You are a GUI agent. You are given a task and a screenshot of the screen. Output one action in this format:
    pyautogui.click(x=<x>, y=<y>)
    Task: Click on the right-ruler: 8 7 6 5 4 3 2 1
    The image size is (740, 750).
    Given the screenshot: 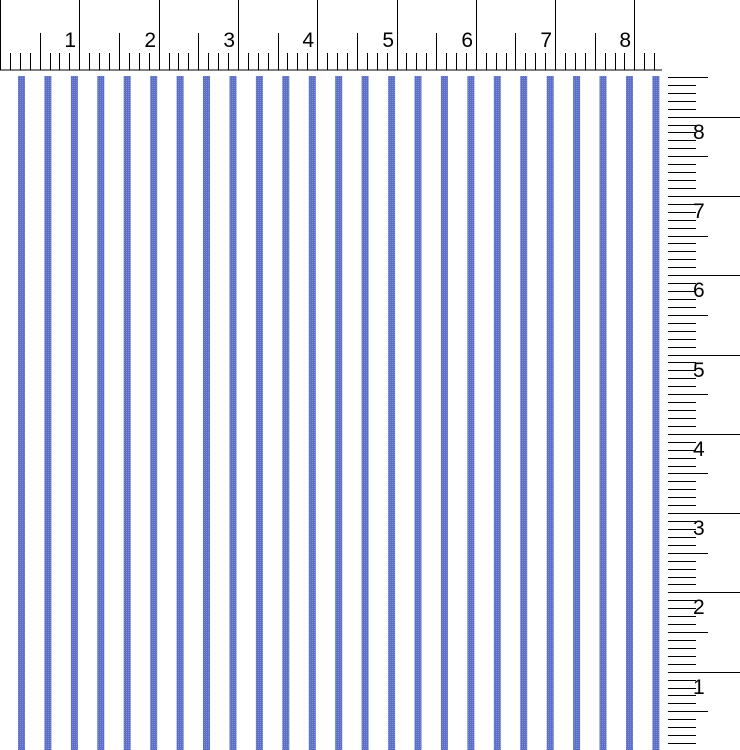 What is the action you would take?
    pyautogui.click(x=704, y=410)
    